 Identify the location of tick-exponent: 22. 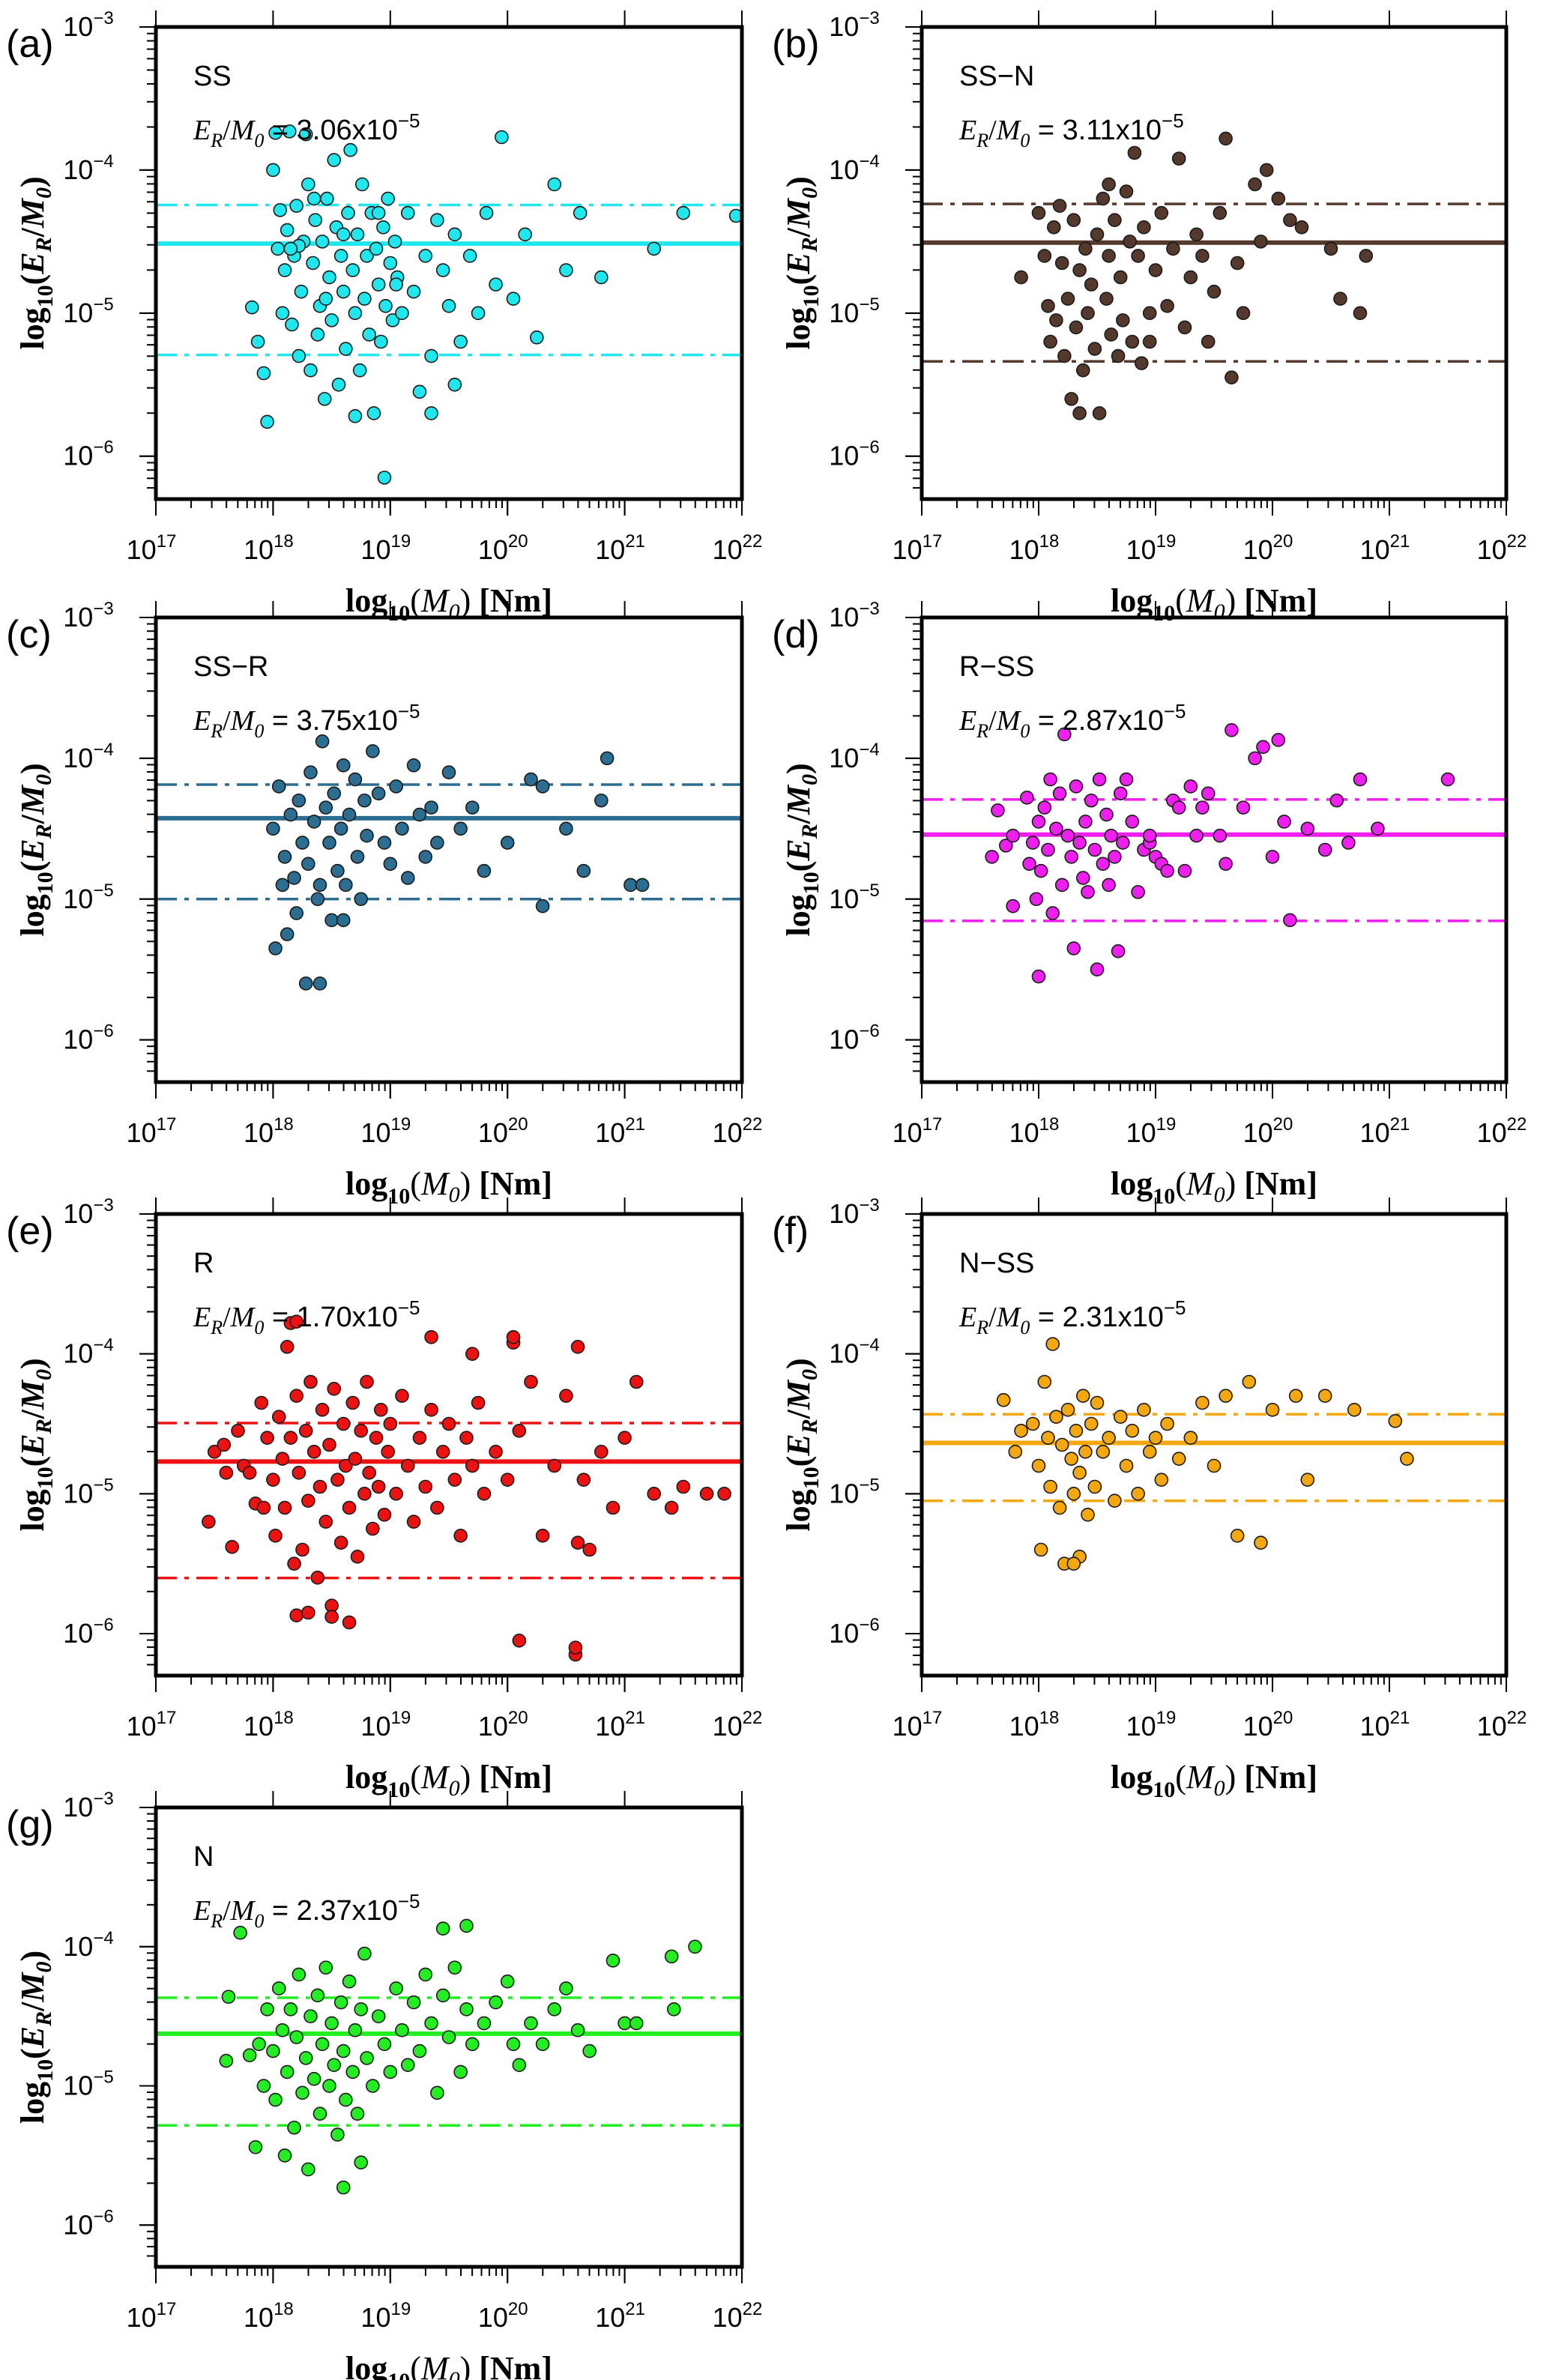
(753, 1124).